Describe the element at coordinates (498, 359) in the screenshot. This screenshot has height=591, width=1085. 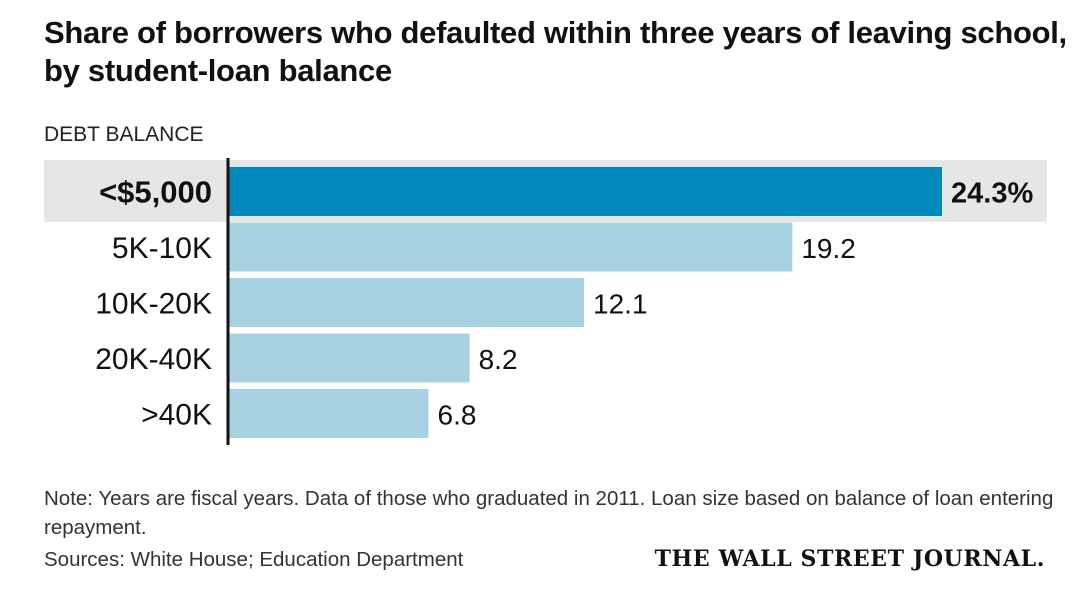
I see `value-label: 8.2` at that location.